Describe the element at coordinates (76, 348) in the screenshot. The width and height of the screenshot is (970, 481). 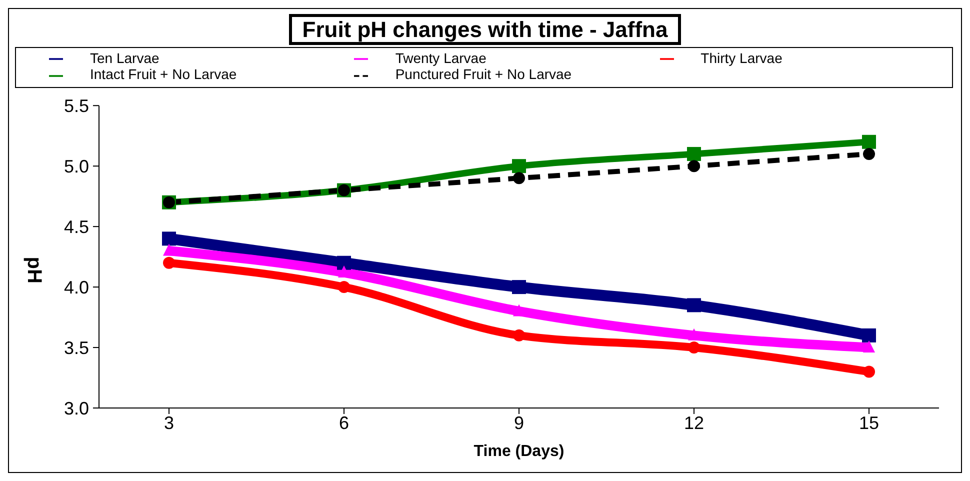
I see `y-tick-label: 3.5` at that location.